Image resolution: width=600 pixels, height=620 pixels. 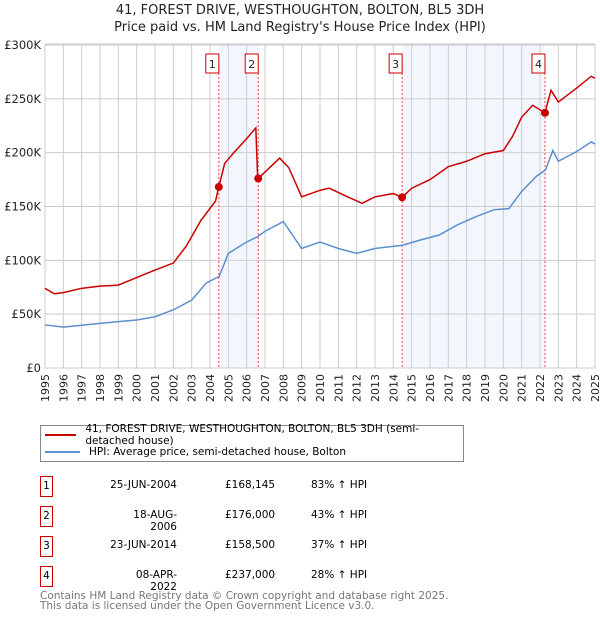 I want to click on transaction-date: 25-JUN-2004, so click(x=143, y=485).